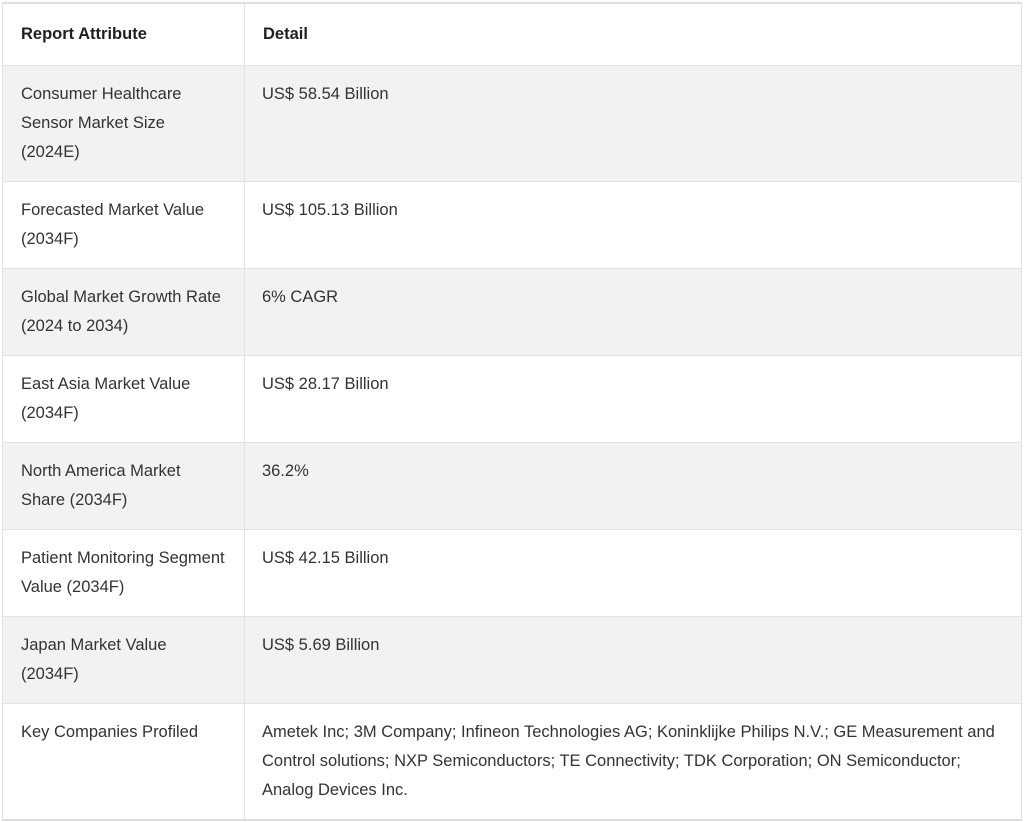 This screenshot has height=822, width=1025. What do you see at coordinates (123, 660) in the screenshot?
I see `attribute-cell: Japan Market Value (2034F)` at bounding box center [123, 660].